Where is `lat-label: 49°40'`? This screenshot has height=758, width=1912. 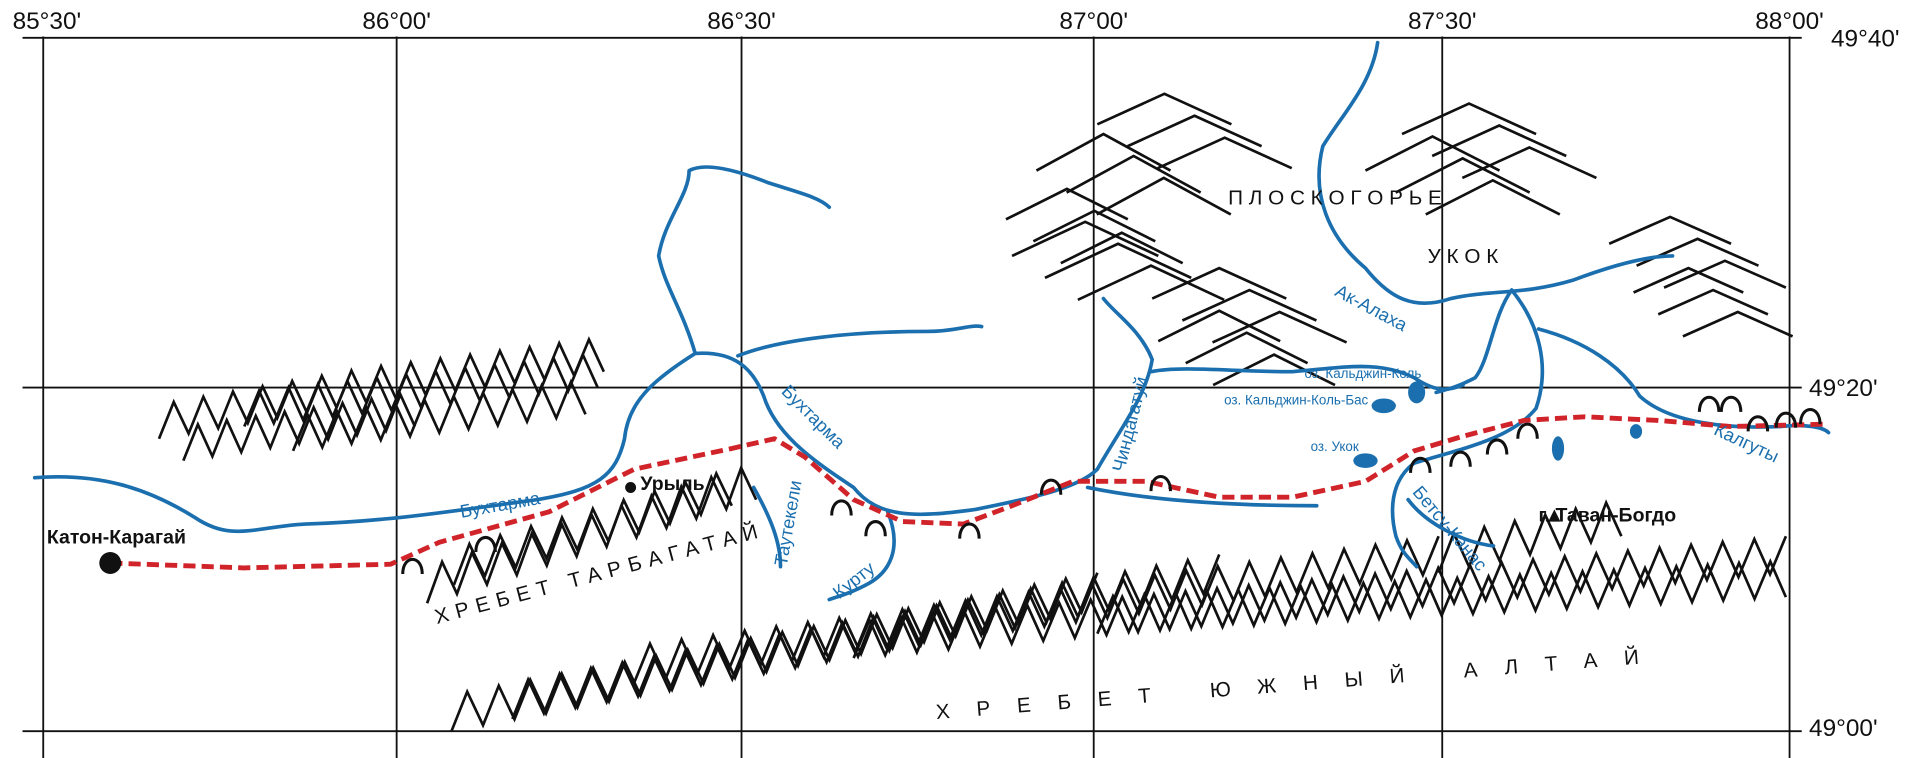 lat-label: 49°40' is located at coordinates (1865, 38).